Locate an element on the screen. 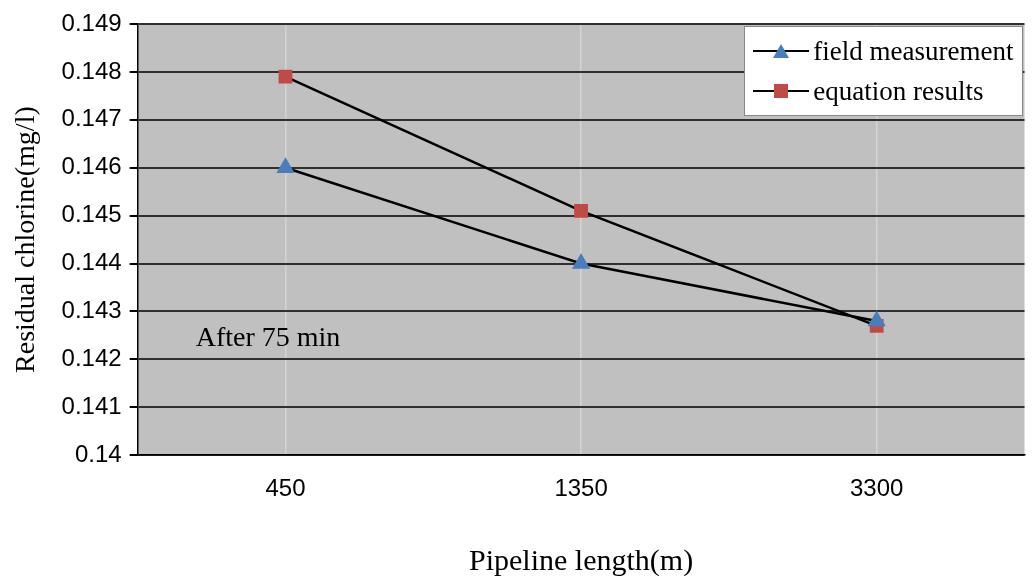 This screenshot has height=588, width=1035. x-tick-label: 3300 is located at coordinates (877, 488).